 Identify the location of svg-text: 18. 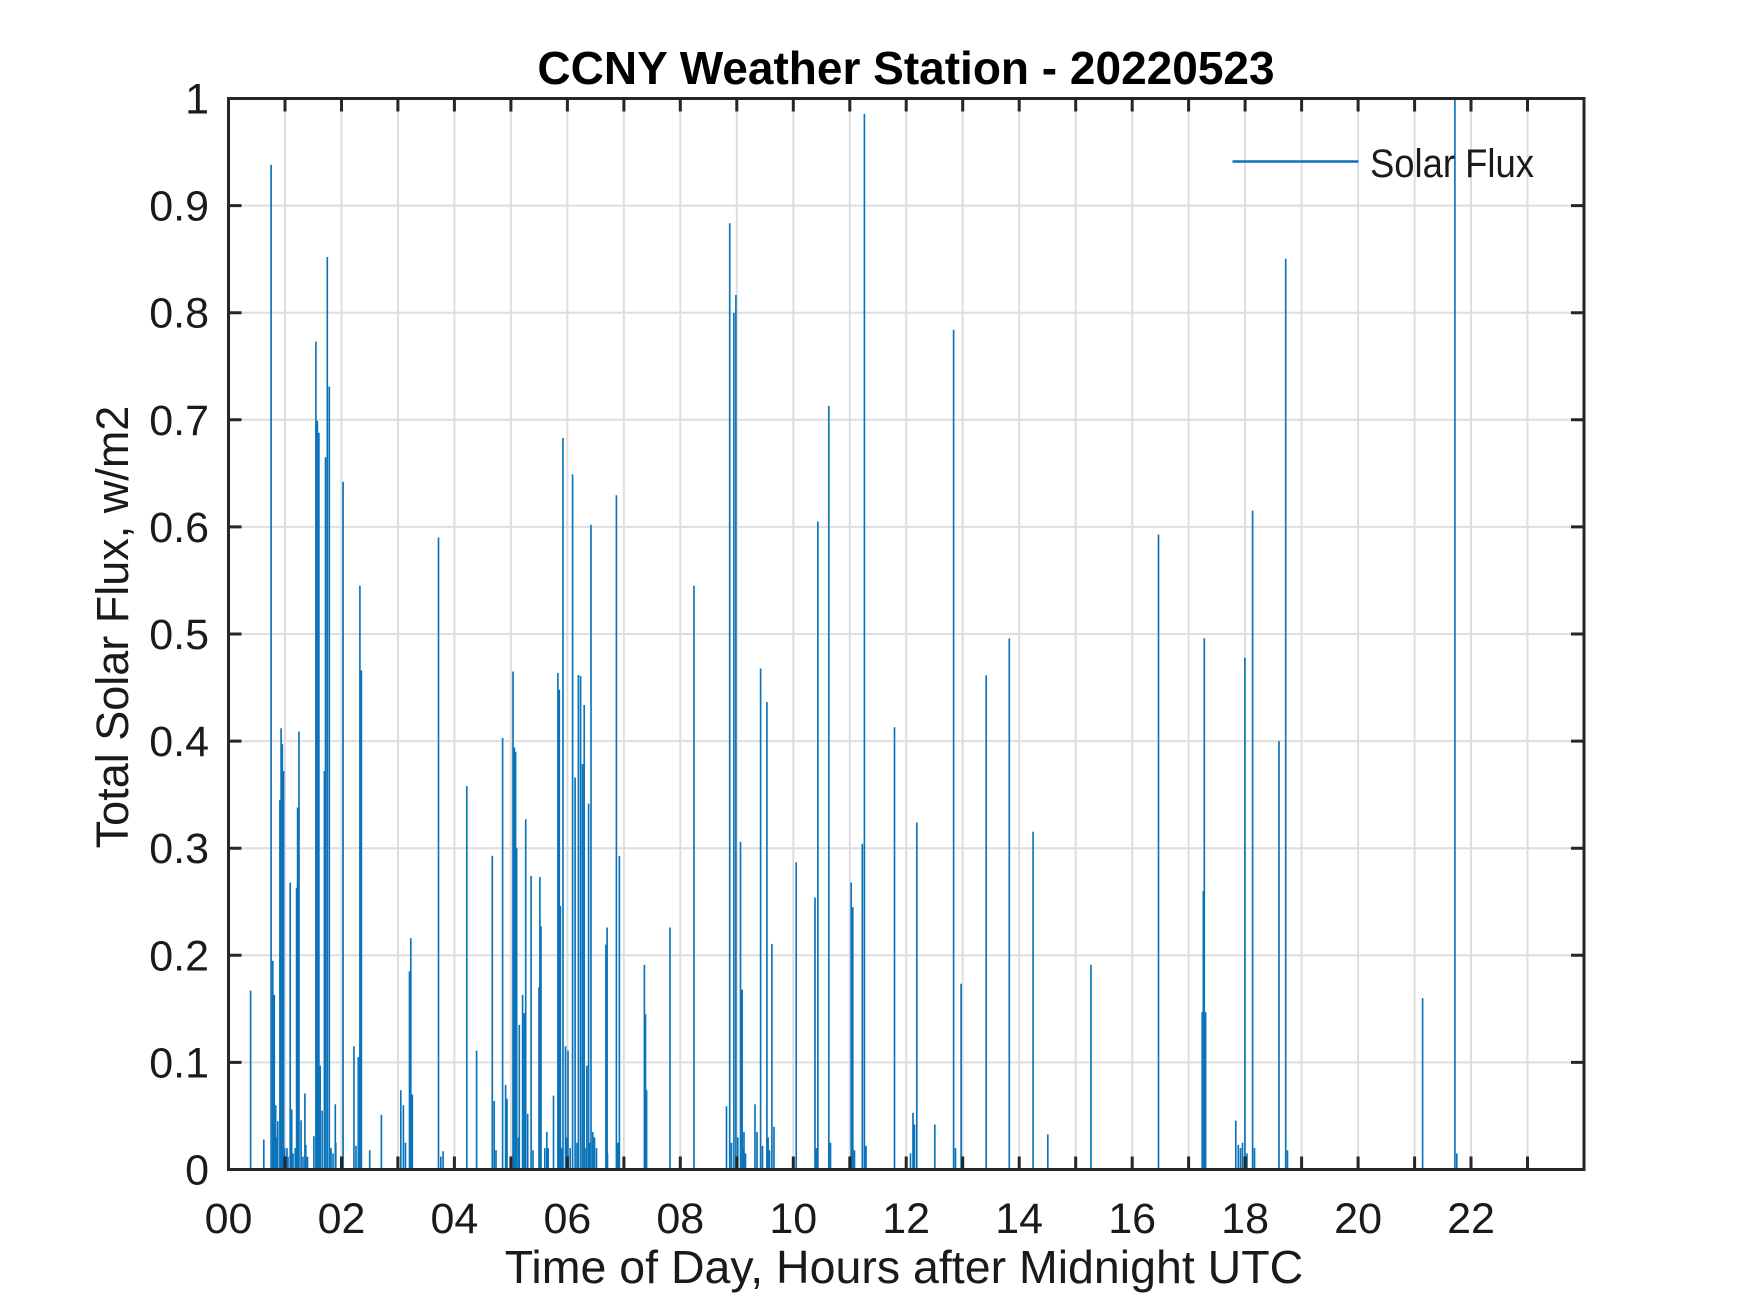
(1245, 1219).